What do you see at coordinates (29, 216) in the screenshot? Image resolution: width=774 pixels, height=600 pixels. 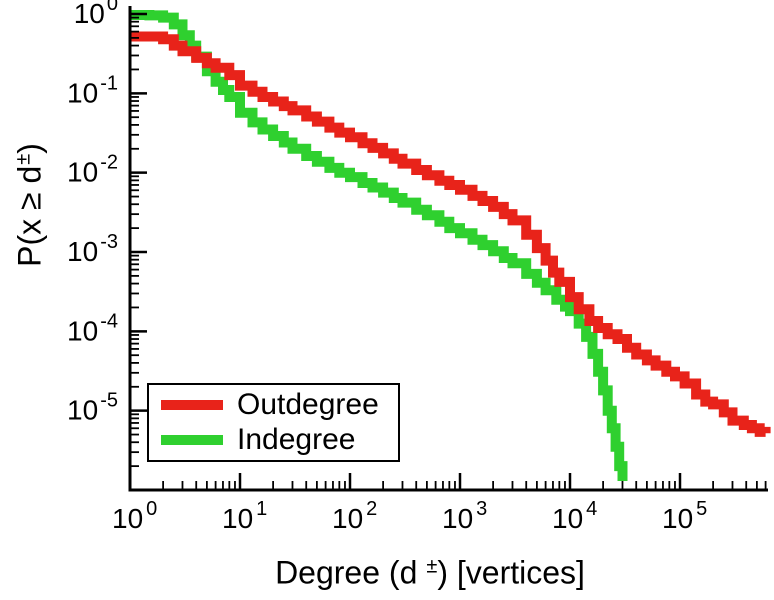 I see `y-axis-label-pre: P(x ≥ d` at bounding box center [29, 216].